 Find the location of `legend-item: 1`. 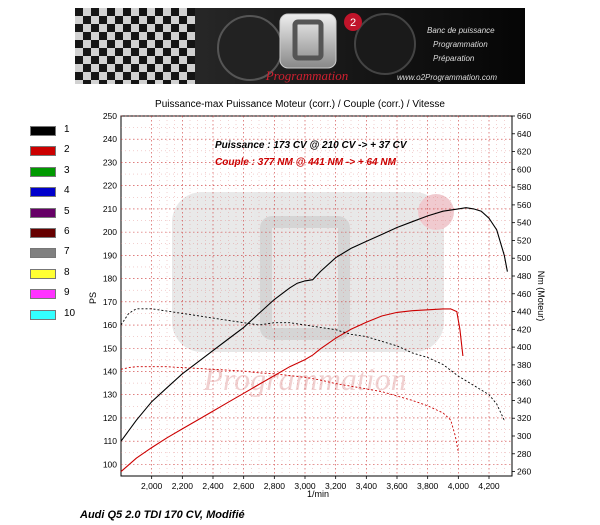

legend-item: 1 is located at coordinates (60, 131).